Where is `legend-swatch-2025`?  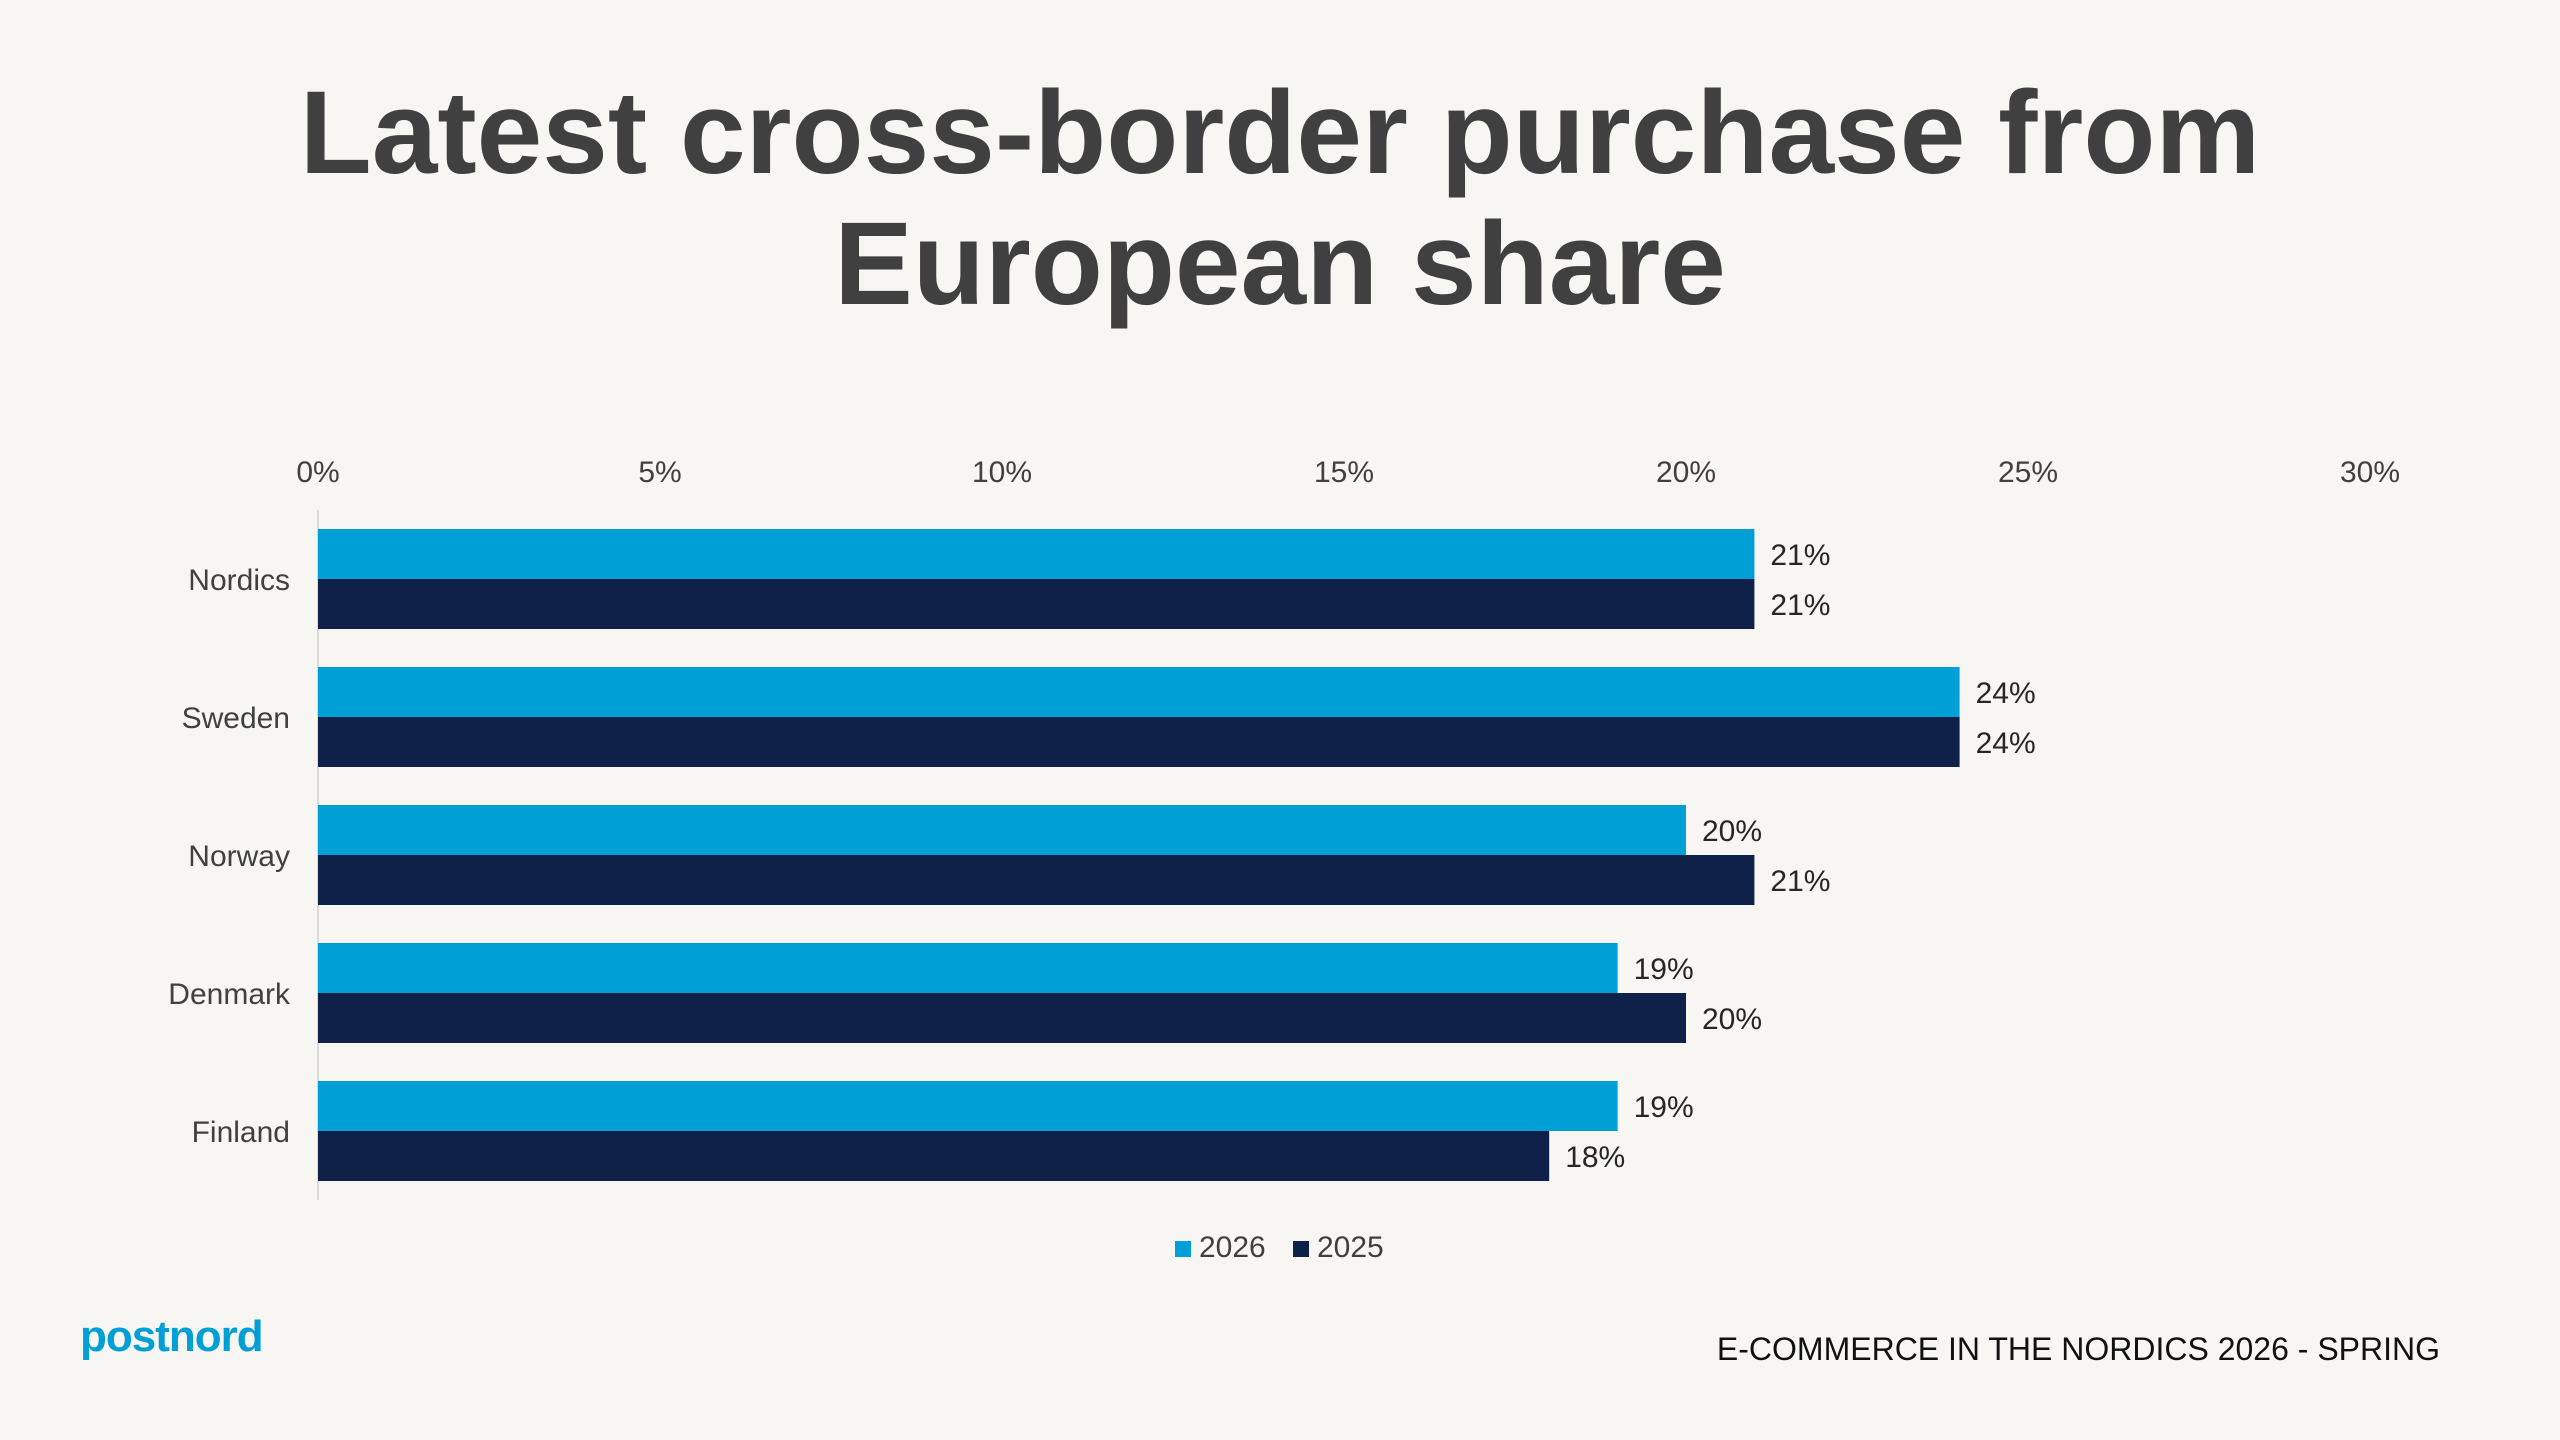 legend-swatch-2025 is located at coordinates (1301, 1249).